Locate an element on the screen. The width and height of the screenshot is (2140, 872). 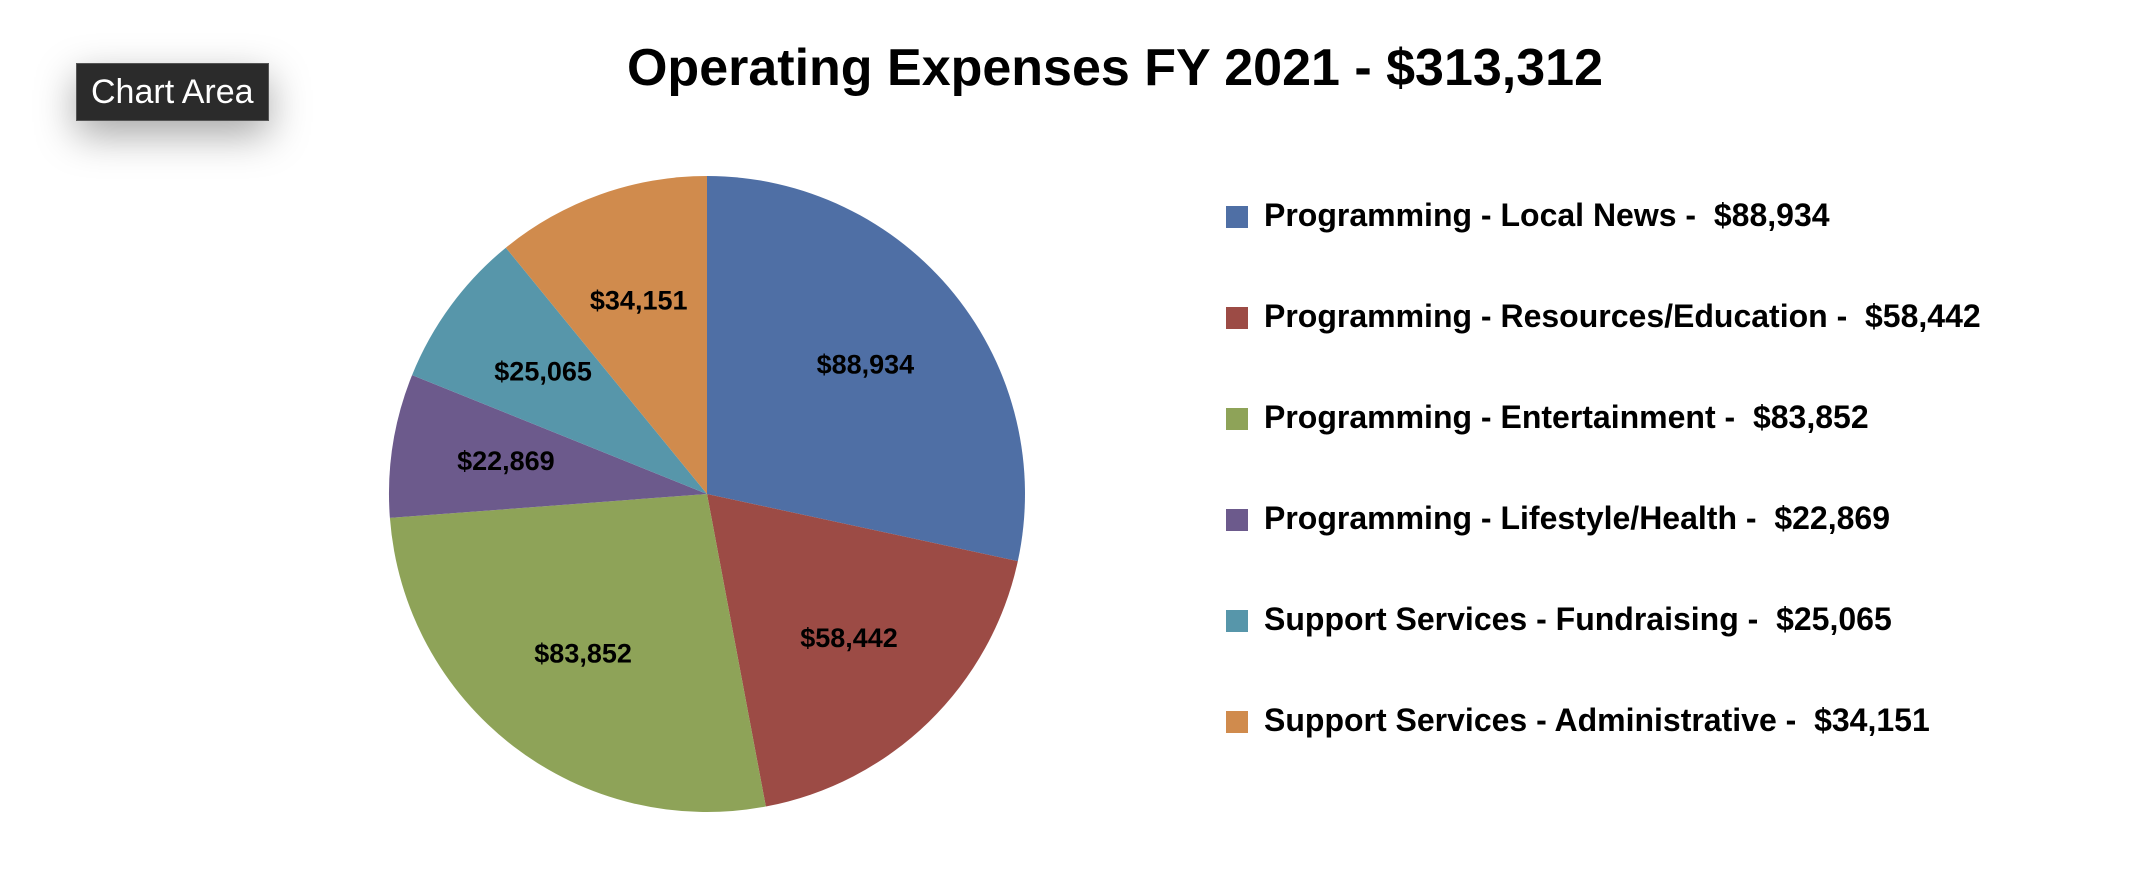
legend-item: Programming - Entertainment - $83,852 is located at coordinates (1603, 442).